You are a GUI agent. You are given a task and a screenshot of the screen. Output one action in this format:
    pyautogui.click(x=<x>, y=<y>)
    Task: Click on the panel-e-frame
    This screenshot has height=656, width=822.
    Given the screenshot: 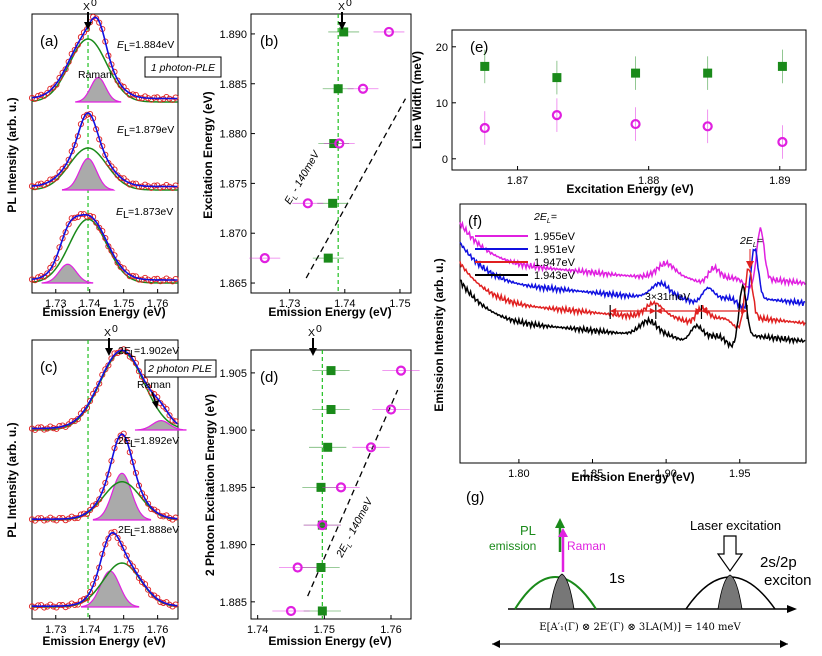 What is the action you would take?
    pyautogui.click(x=629, y=100)
    